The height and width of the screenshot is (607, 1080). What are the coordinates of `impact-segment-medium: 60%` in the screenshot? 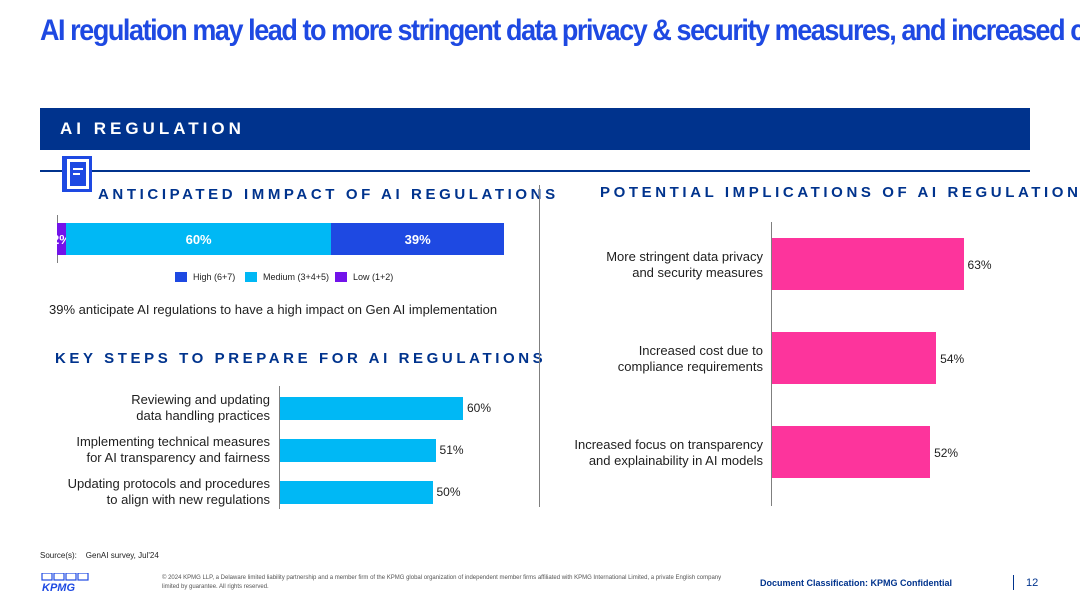 It's located at (198, 239).